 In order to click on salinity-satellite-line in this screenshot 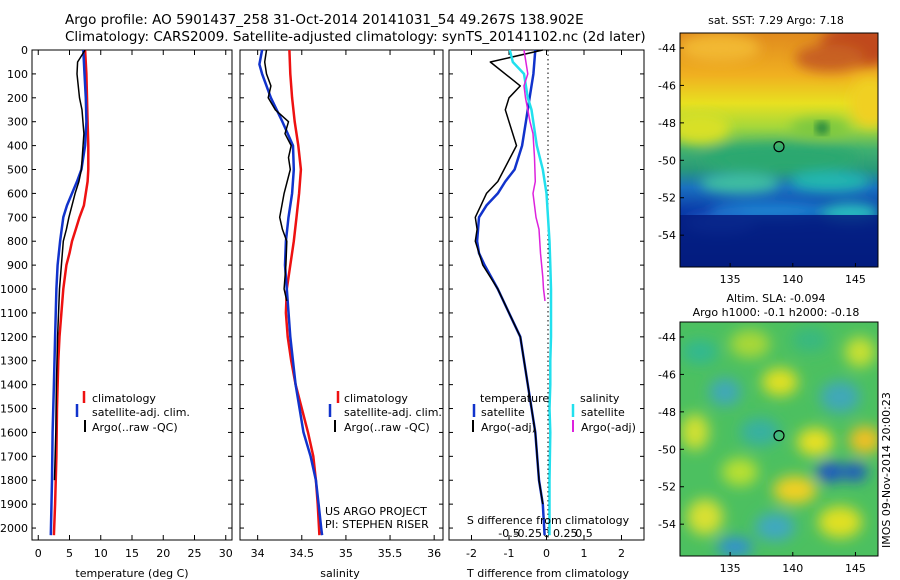, I will do `click(530, 292)`.